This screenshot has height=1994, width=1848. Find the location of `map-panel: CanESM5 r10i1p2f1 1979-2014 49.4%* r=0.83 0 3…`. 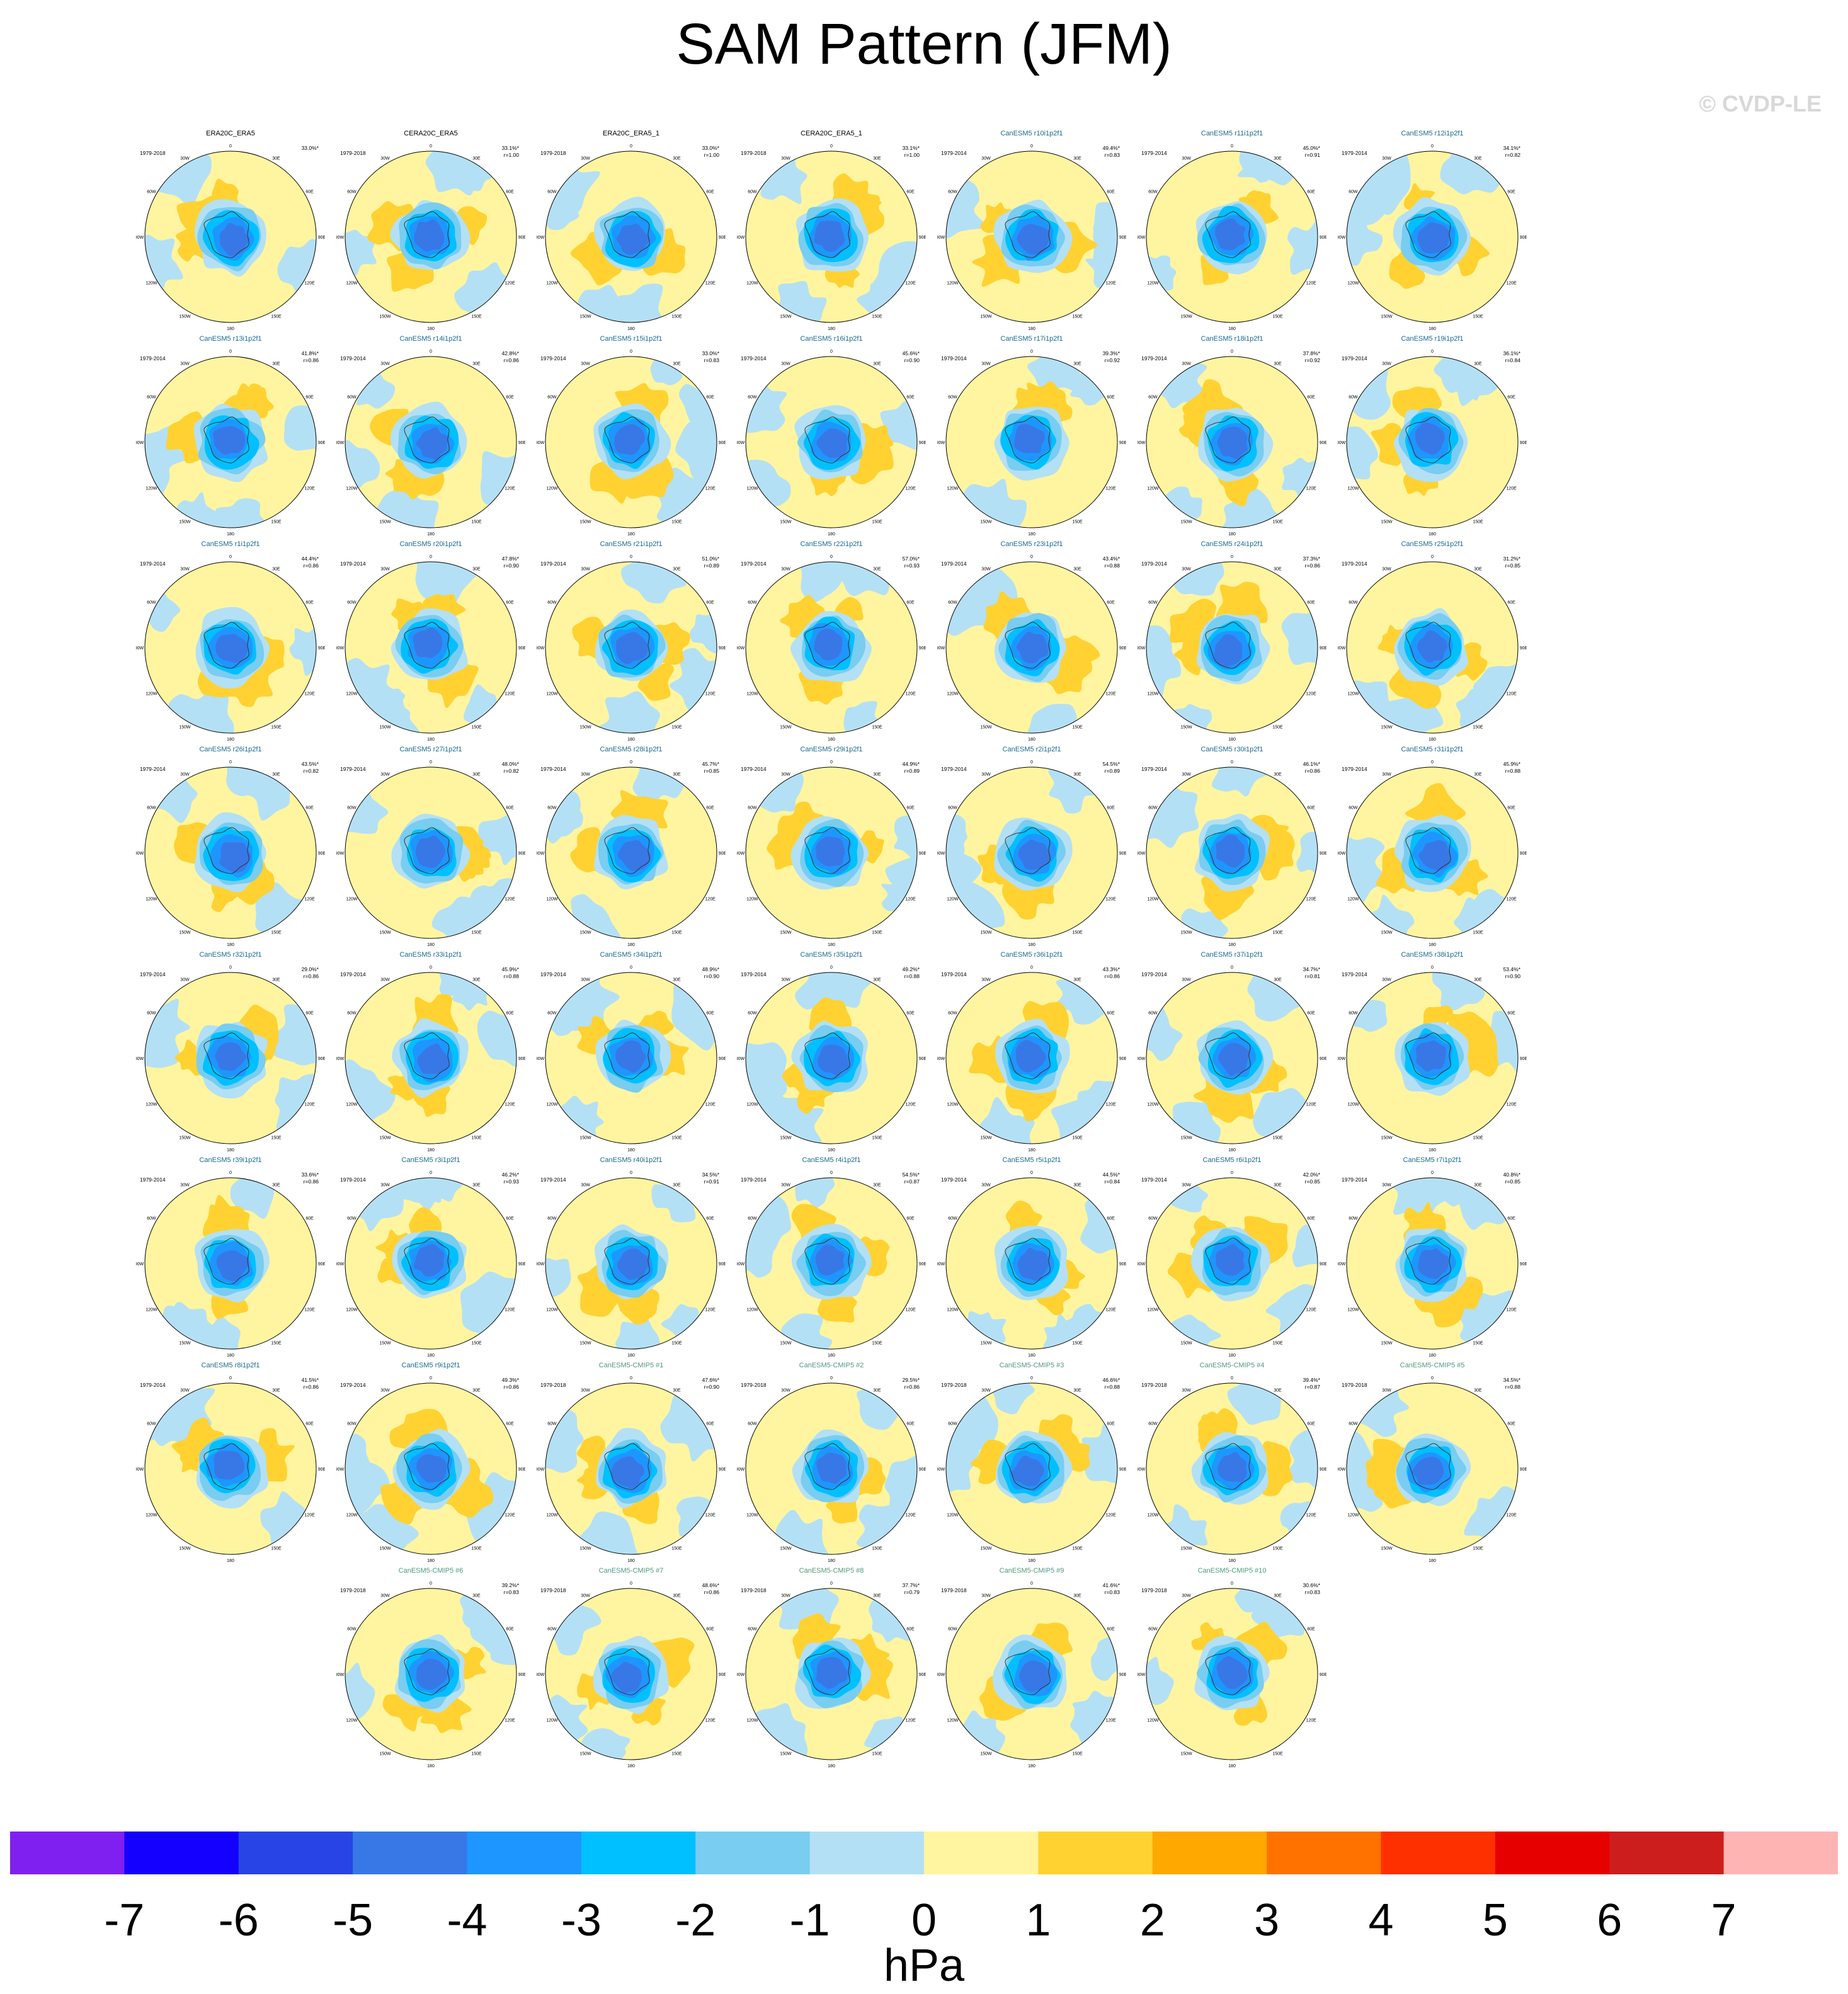

map-panel: CanESM5 r10i1p2f1 1979-2014 49.4%* r=0.83 0 3… is located at coordinates (1031, 230).